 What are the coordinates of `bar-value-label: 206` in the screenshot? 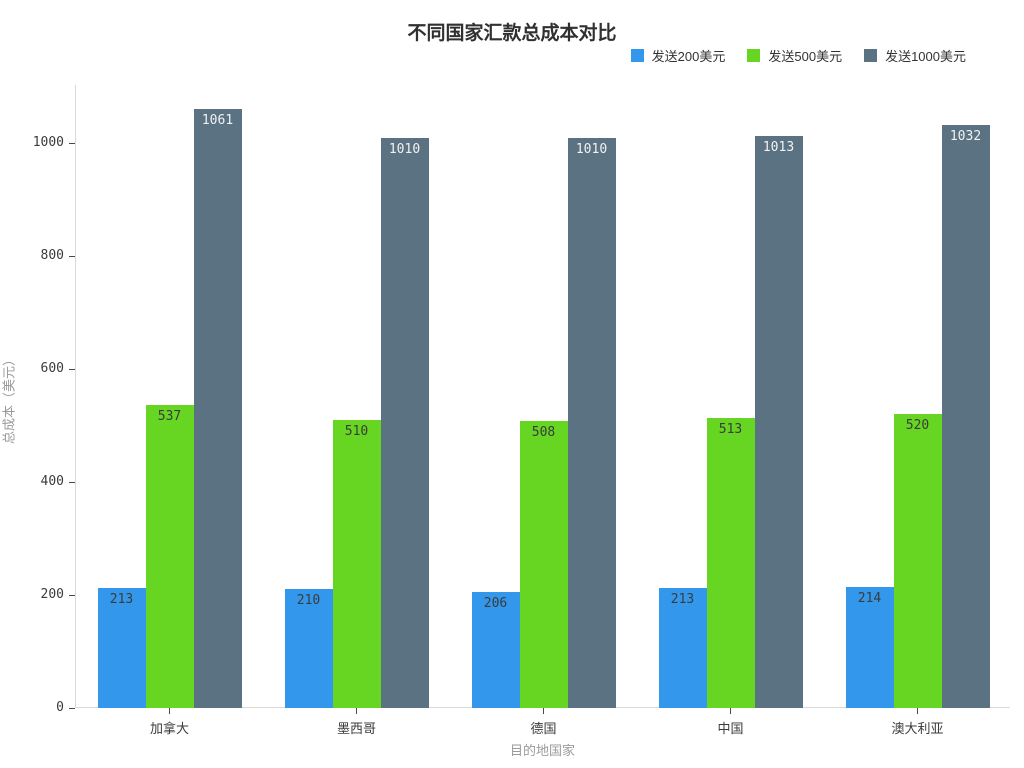 It's located at (495, 603).